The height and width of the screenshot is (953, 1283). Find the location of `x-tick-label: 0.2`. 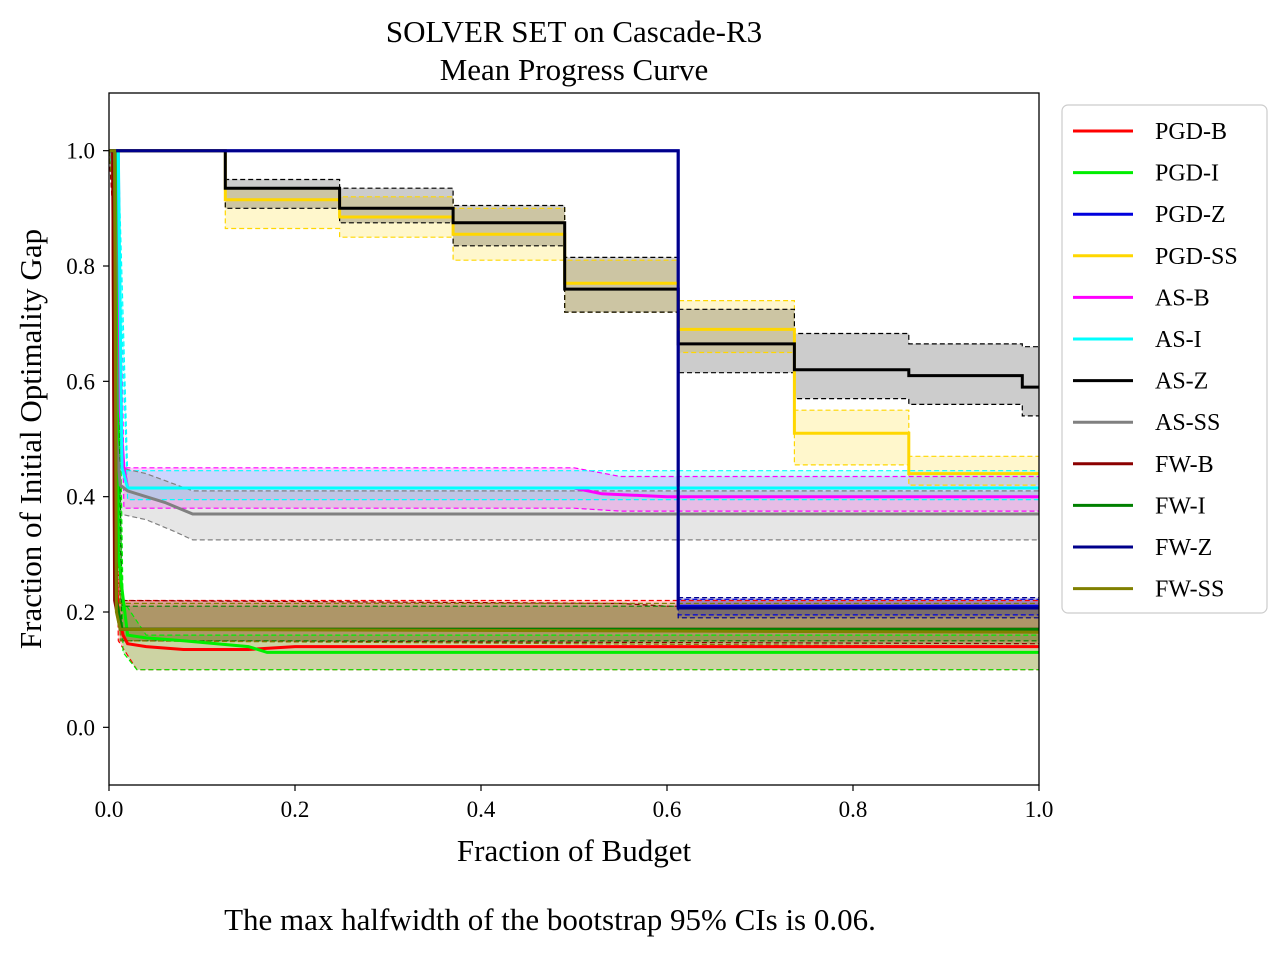

x-tick-label: 0.2 is located at coordinates (295, 809).